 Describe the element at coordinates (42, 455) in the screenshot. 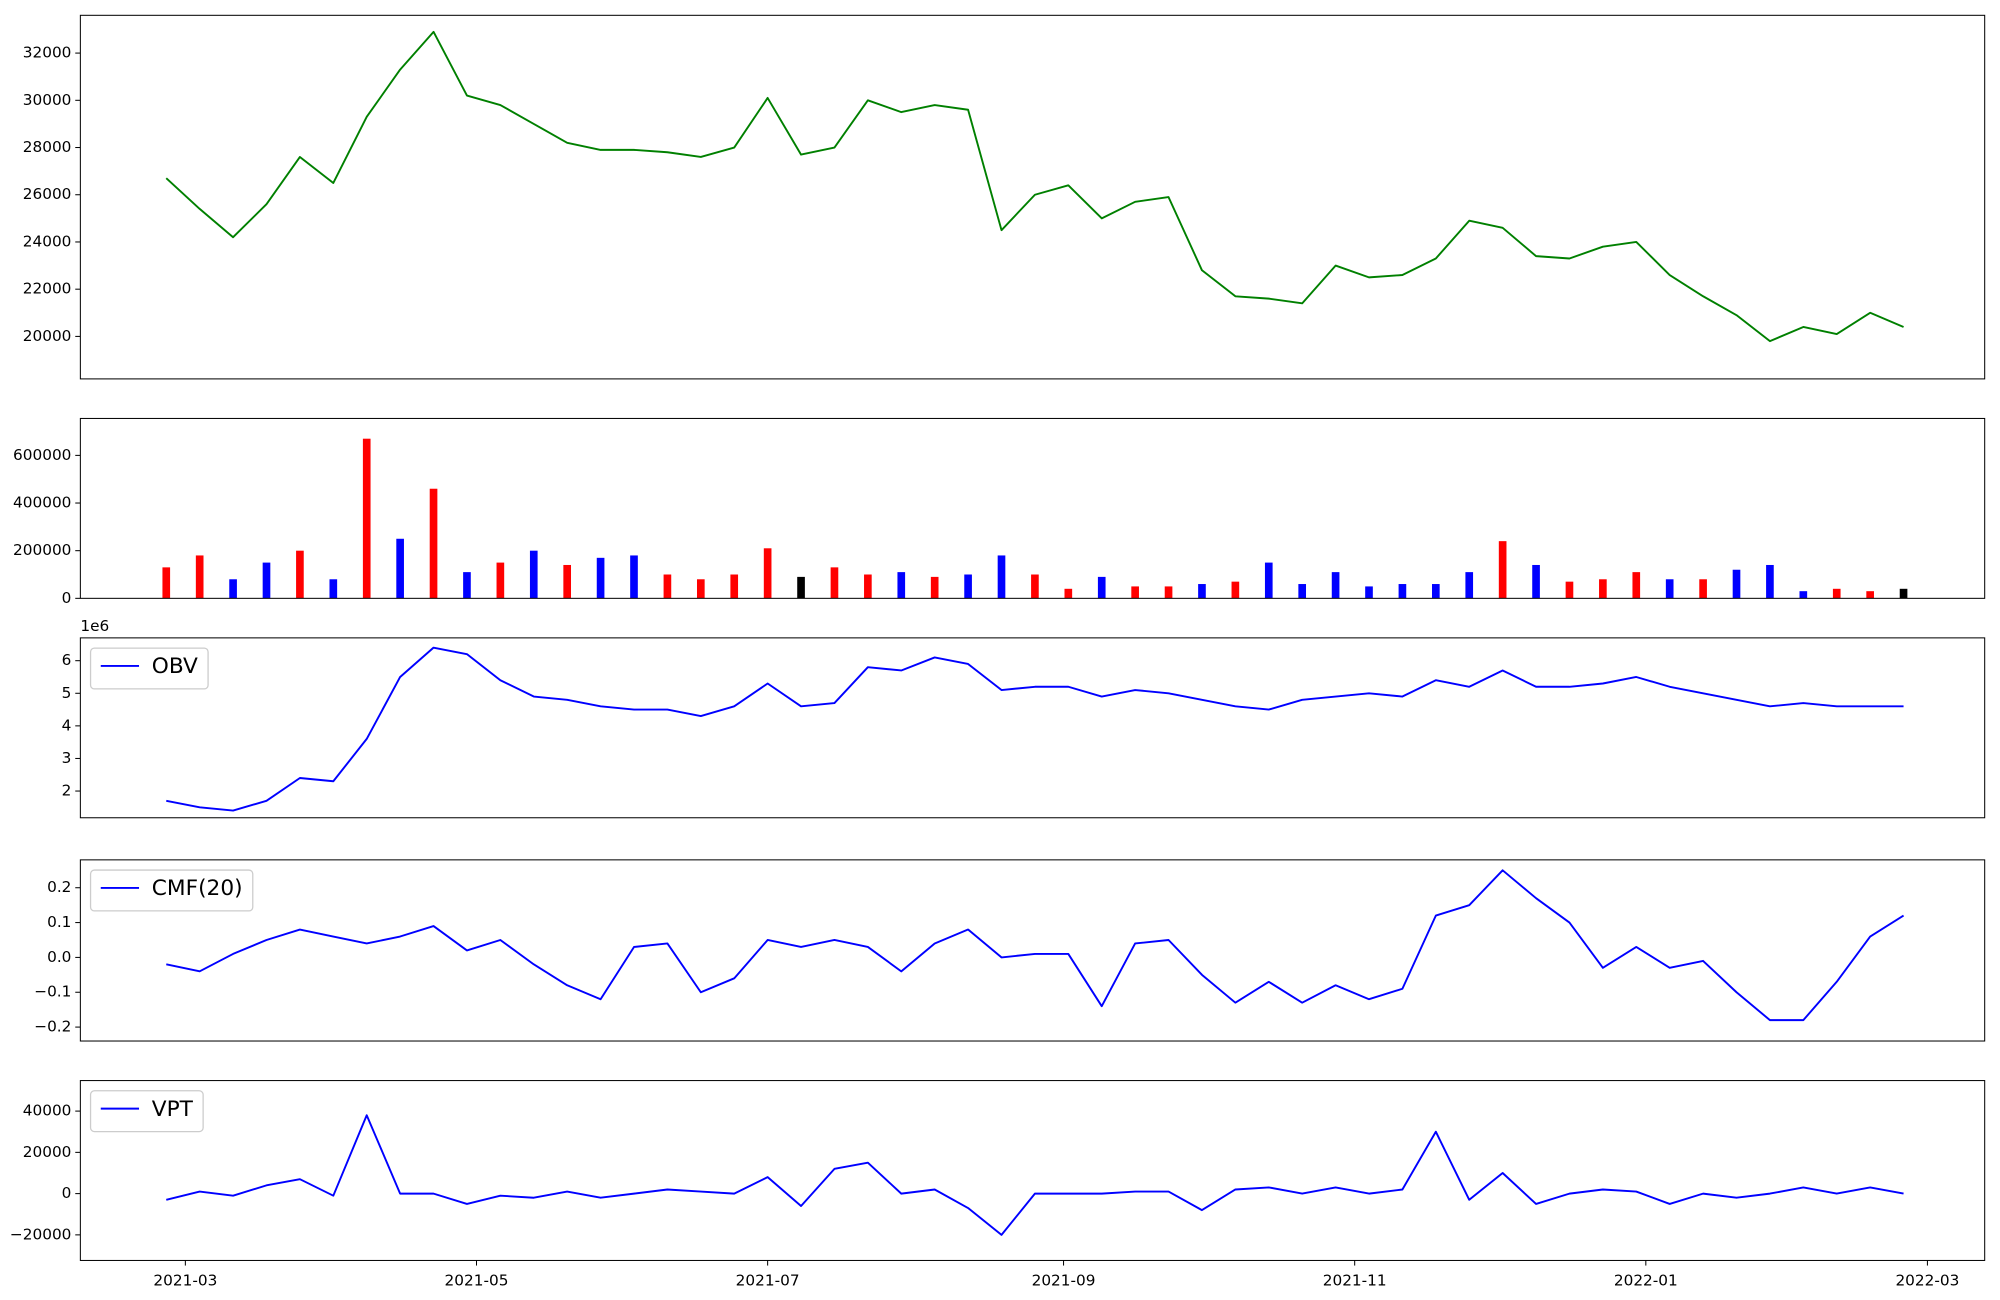

I see `y-tick-label: 600000` at that location.